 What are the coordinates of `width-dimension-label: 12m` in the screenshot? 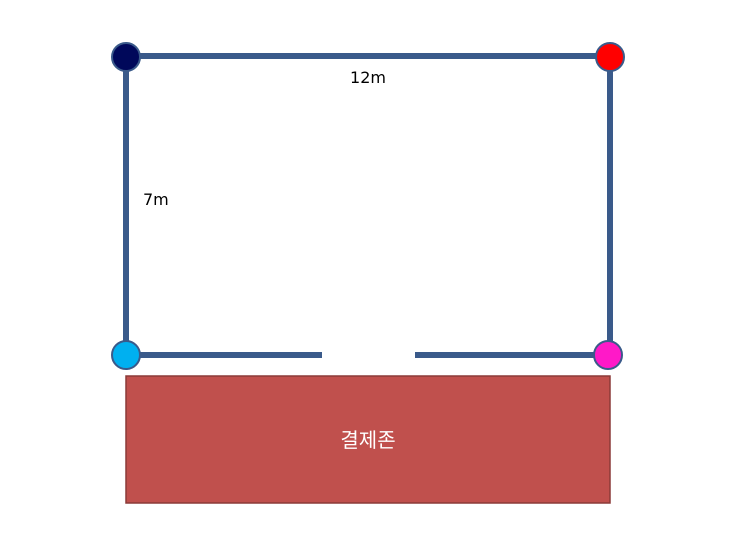 It's located at (368, 77).